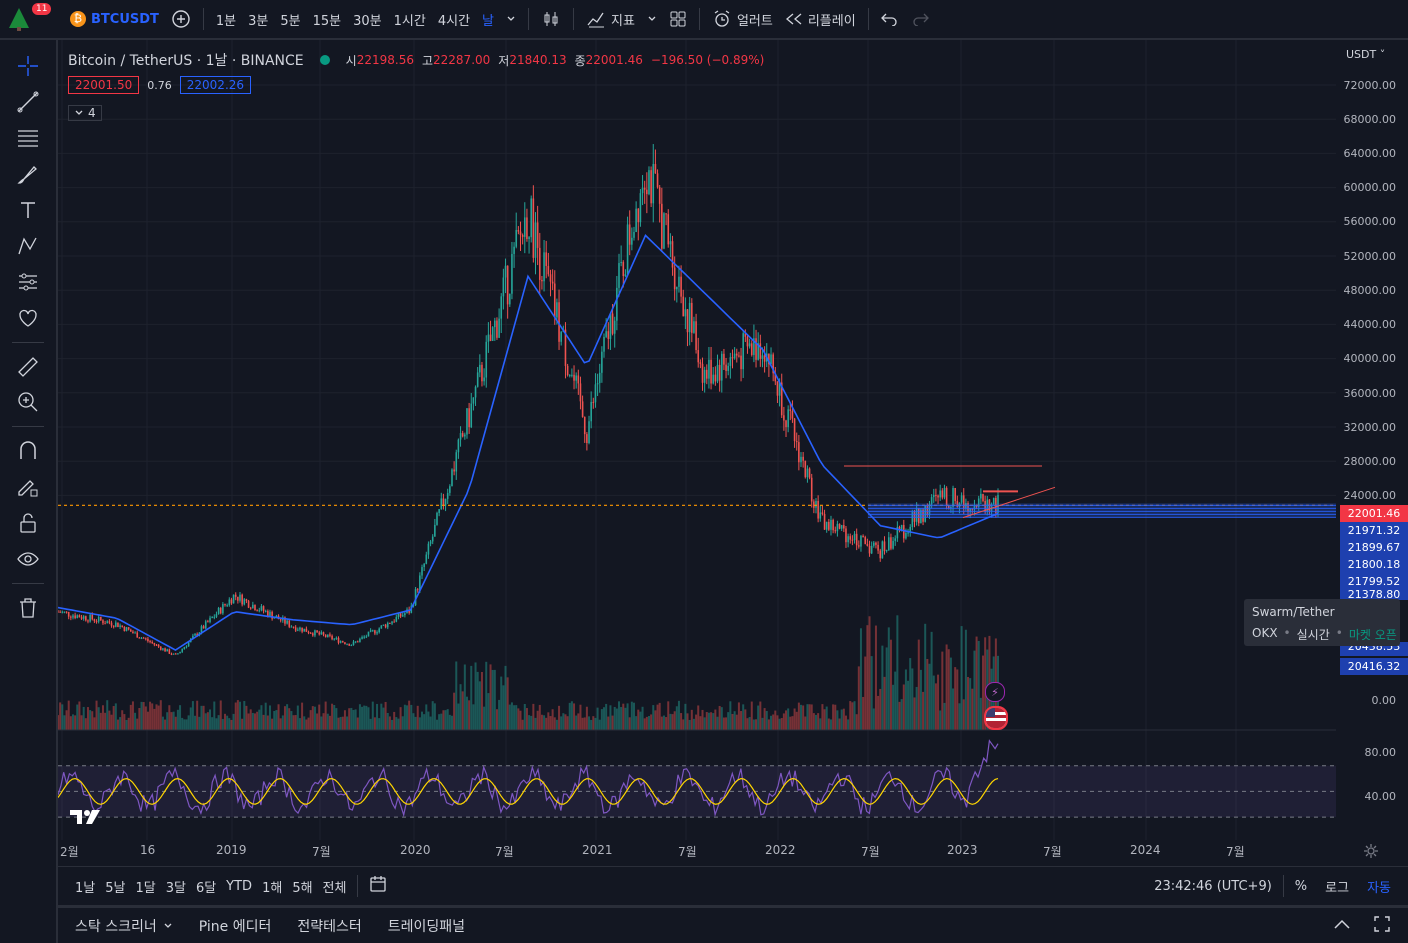  What do you see at coordinates (511, 19) in the screenshot?
I see `interval-dropdown-button` at bounding box center [511, 19].